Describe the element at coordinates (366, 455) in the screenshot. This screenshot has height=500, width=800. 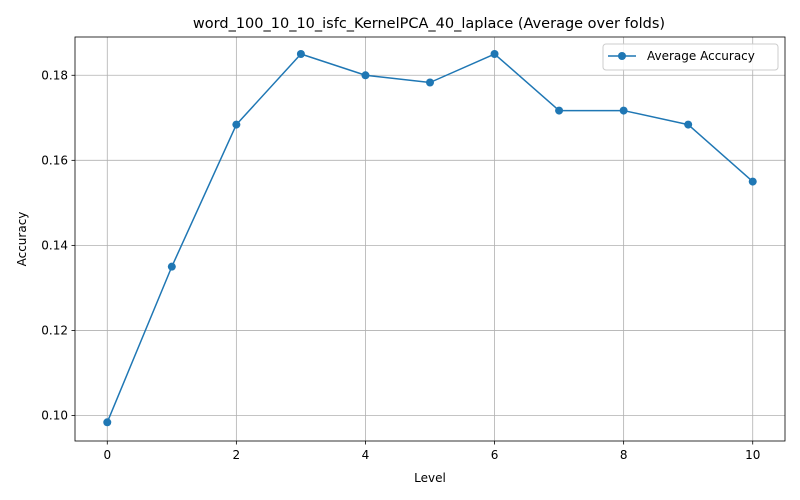
I see `x-tick-label: 4` at that location.